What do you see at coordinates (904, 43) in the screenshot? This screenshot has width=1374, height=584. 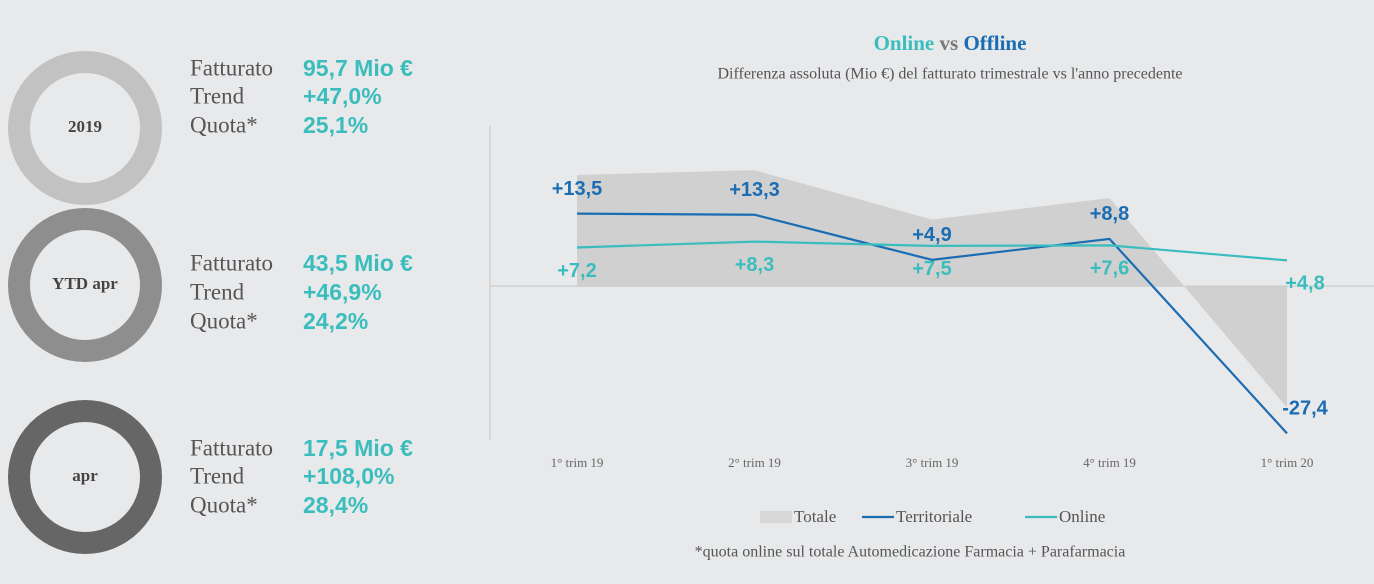 I see `title-online: Online` at bounding box center [904, 43].